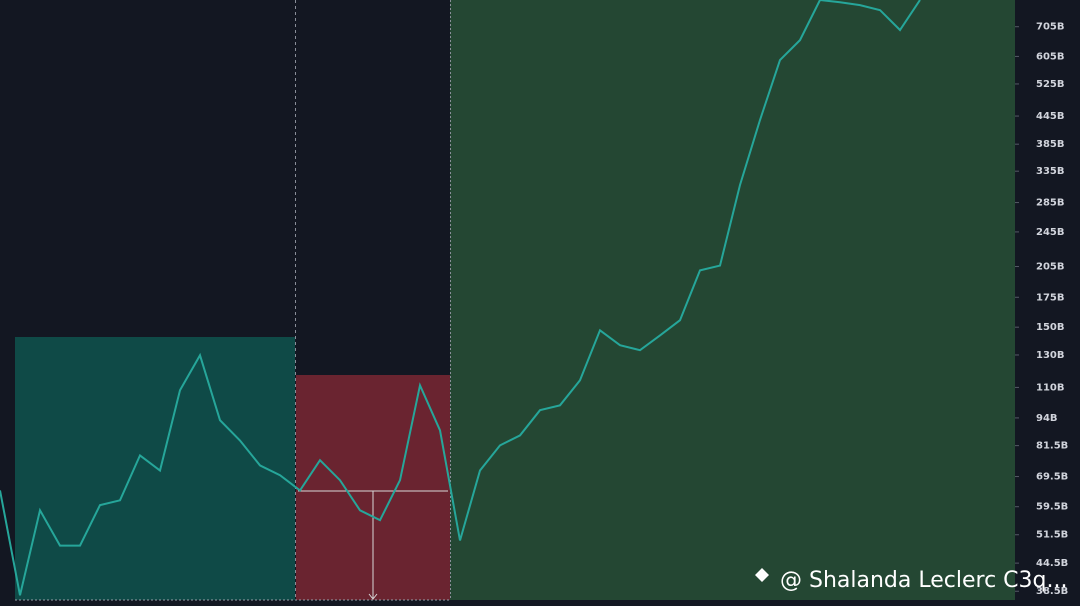 Image resolution: width=1080 pixels, height=606 pixels. What do you see at coordinates (1052, 507) in the screenshot?
I see `y-tick-label: 59.5B` at bounding box center [1052, 507].